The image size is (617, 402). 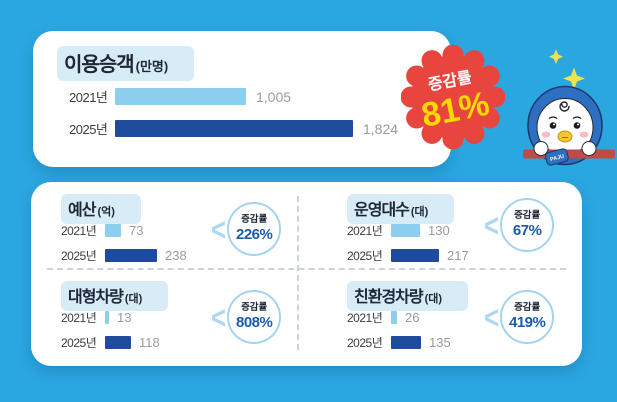 I want to click on bar-2025-eco-vehicles, so click(x=406, y=342).